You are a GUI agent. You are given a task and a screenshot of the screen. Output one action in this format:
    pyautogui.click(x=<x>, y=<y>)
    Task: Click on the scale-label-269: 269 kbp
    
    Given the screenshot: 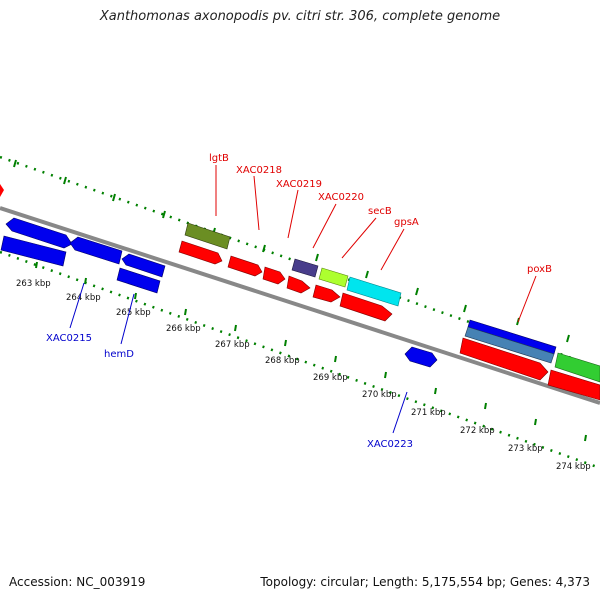 What is the action you would take?
    pyautogui.click(x=330, y=378)
    